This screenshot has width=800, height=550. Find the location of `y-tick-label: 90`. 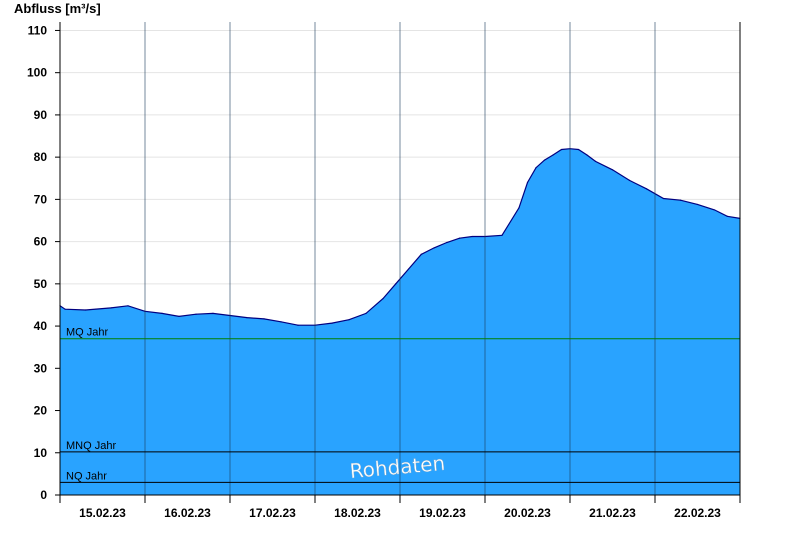

y-tick-label: 90 is located at coordinates (41, 115).